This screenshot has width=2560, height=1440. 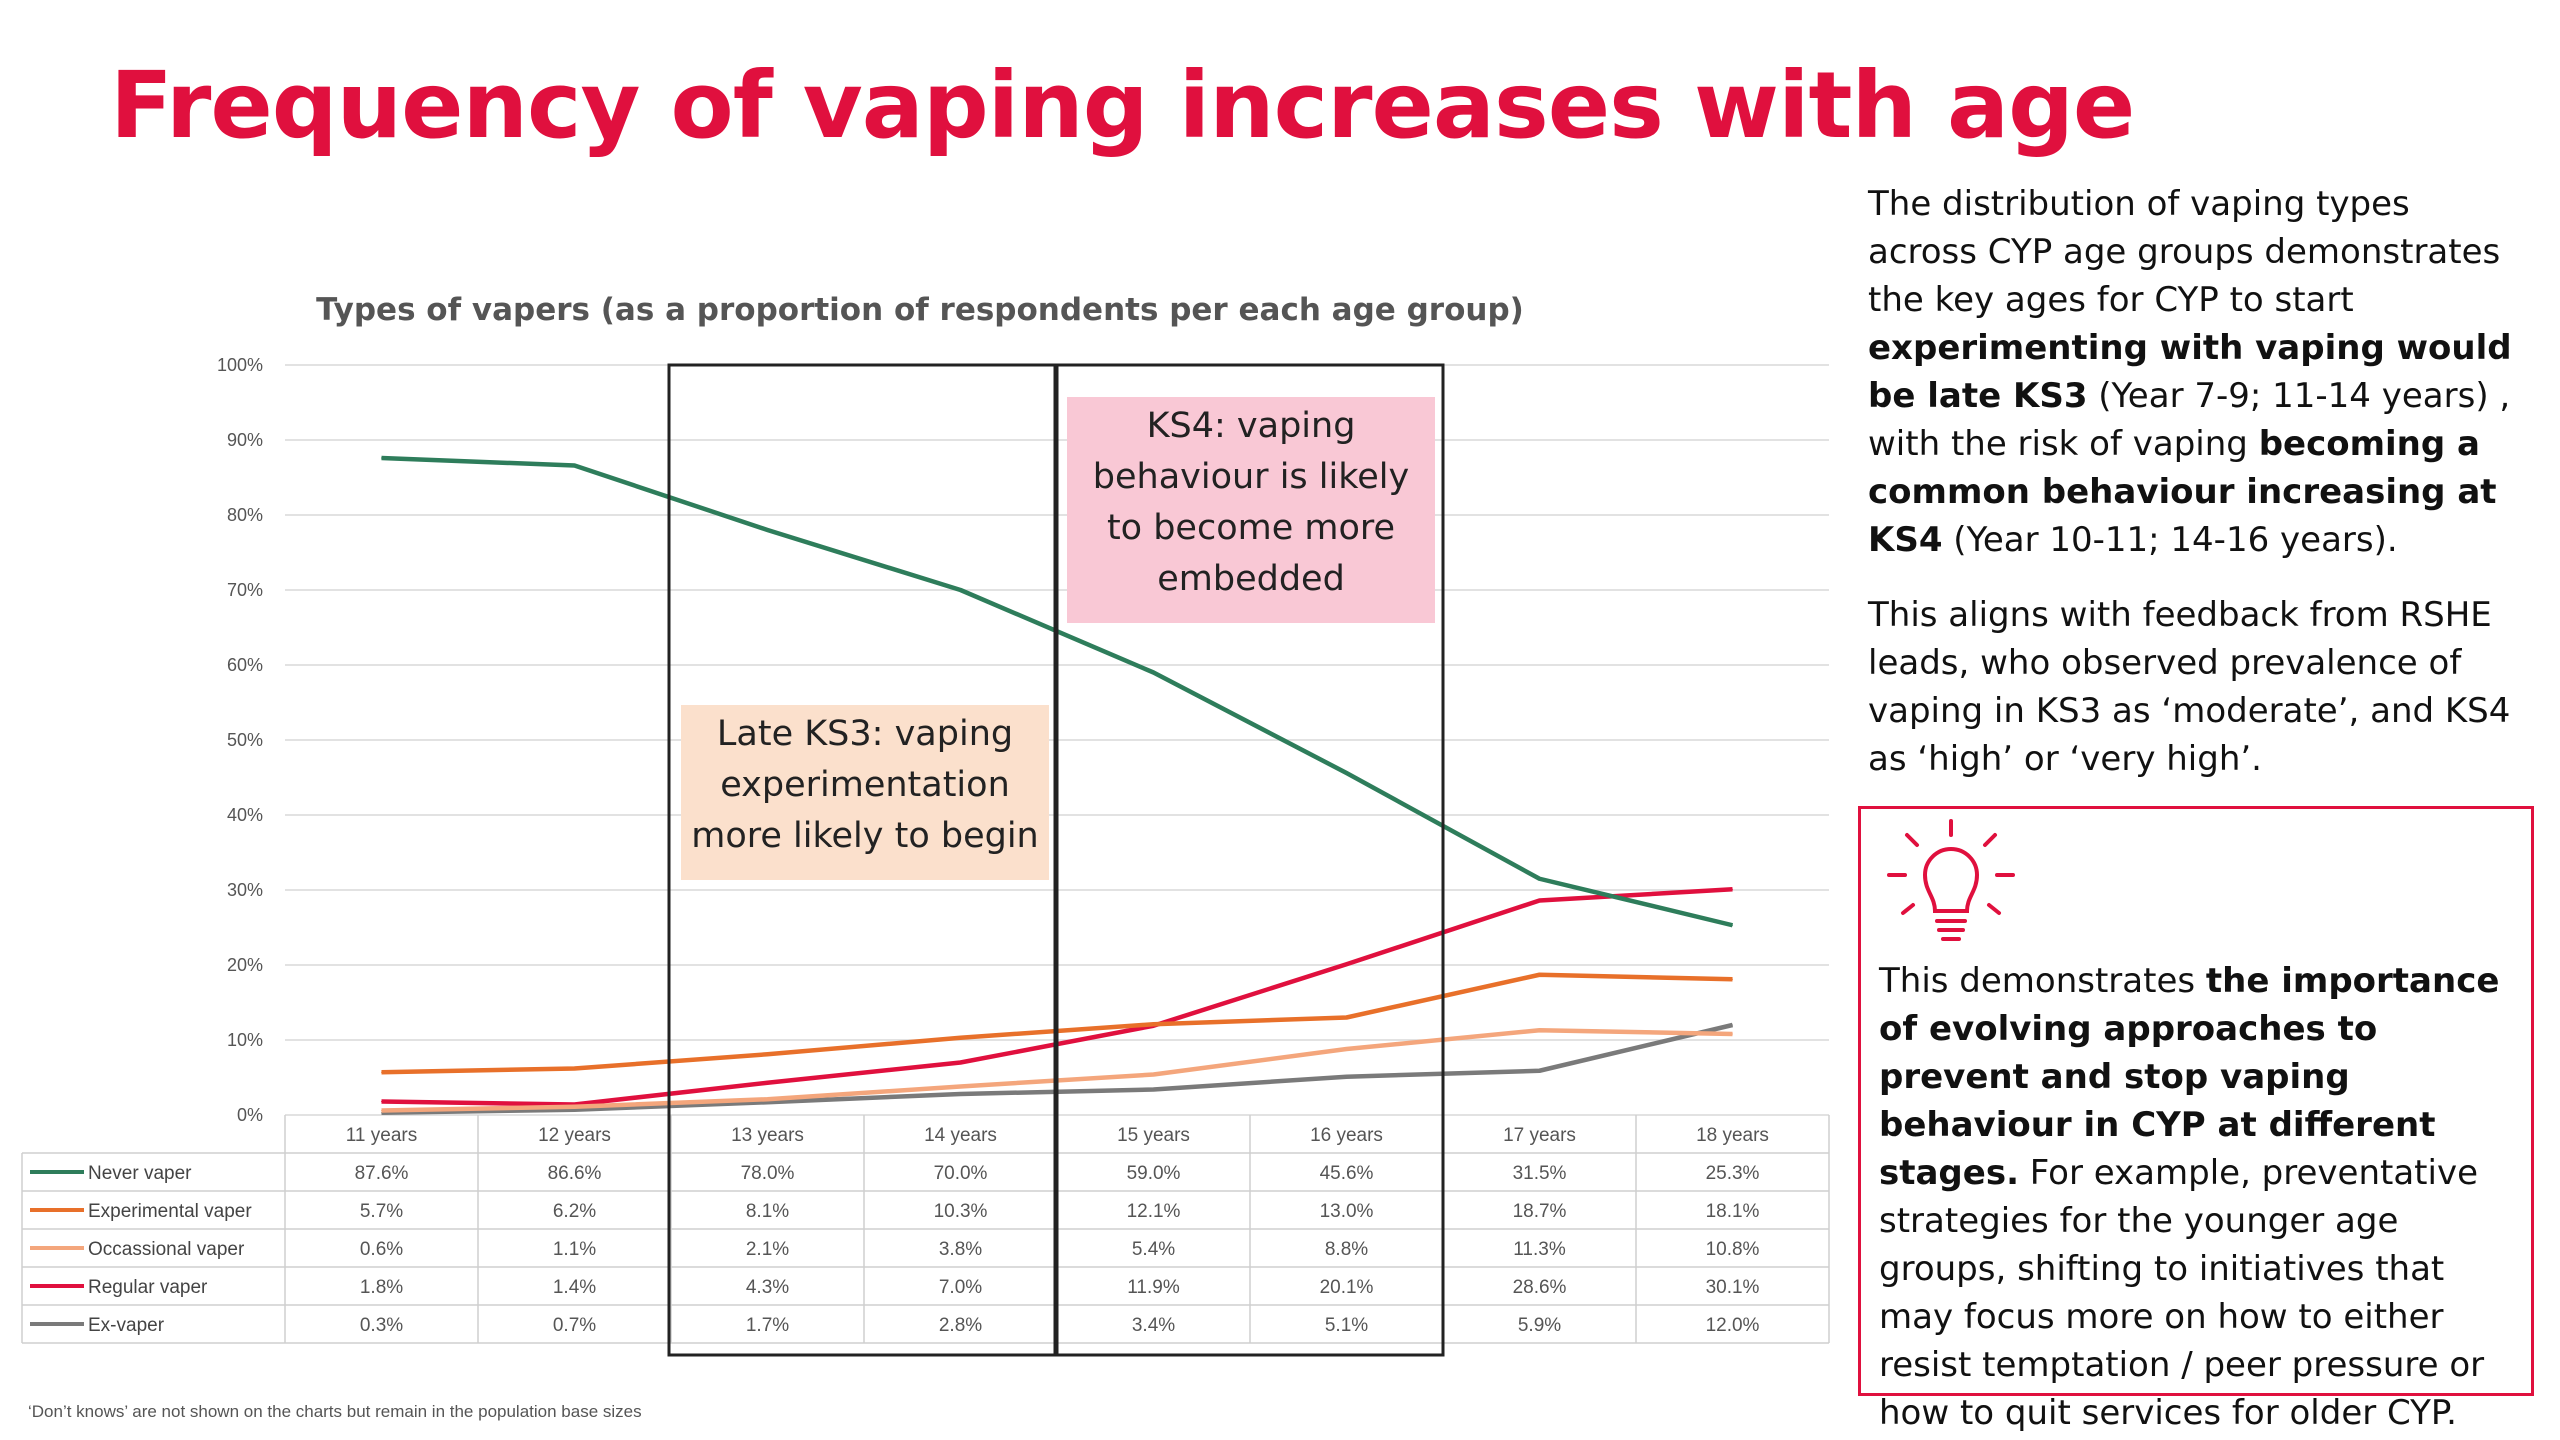 What do you see at coordinates (1251, 477) in the screenshot?
I see `annotation-text: behaviour is likely` at bounding box center [1251, 477].